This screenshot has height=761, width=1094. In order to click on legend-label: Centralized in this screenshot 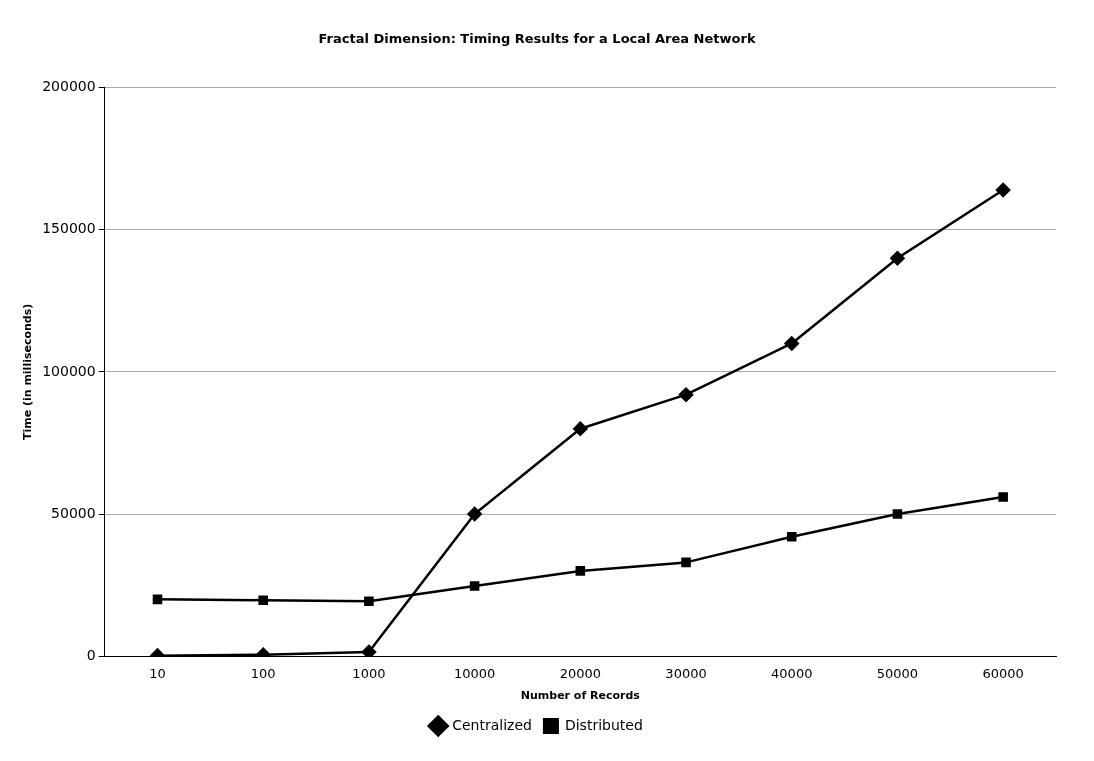, I will do `click(492, 724)`.